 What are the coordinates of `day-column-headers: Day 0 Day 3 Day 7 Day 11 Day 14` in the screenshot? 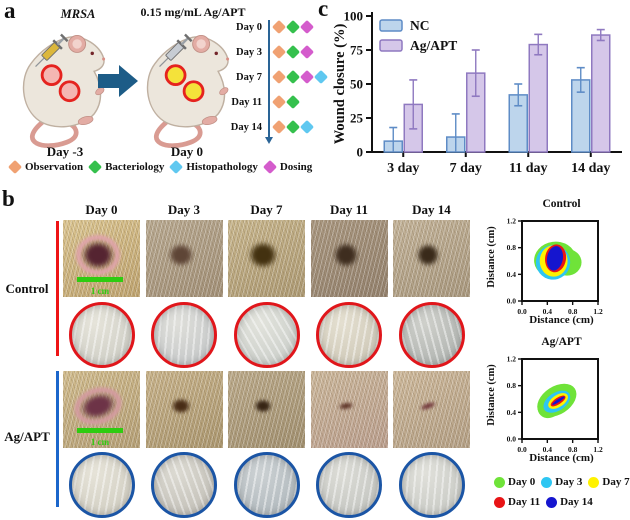 It's located at (266, 210).